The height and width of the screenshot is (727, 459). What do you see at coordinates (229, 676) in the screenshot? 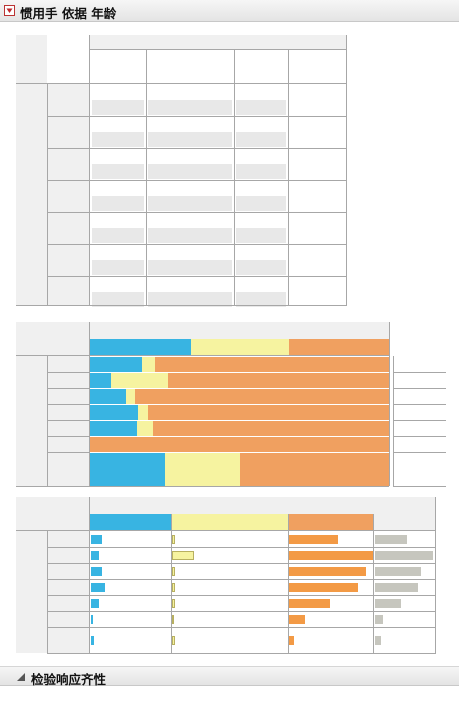
I see `test-header: 检验响应齐性` at bounding box center [229, 676].